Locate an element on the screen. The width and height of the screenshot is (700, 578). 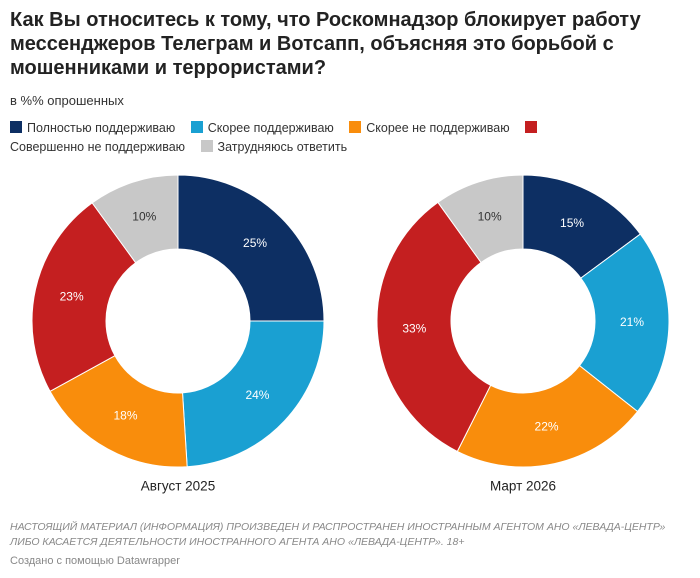
legend-item: Скорее поддерживаю is located at coordinates (262, 128).